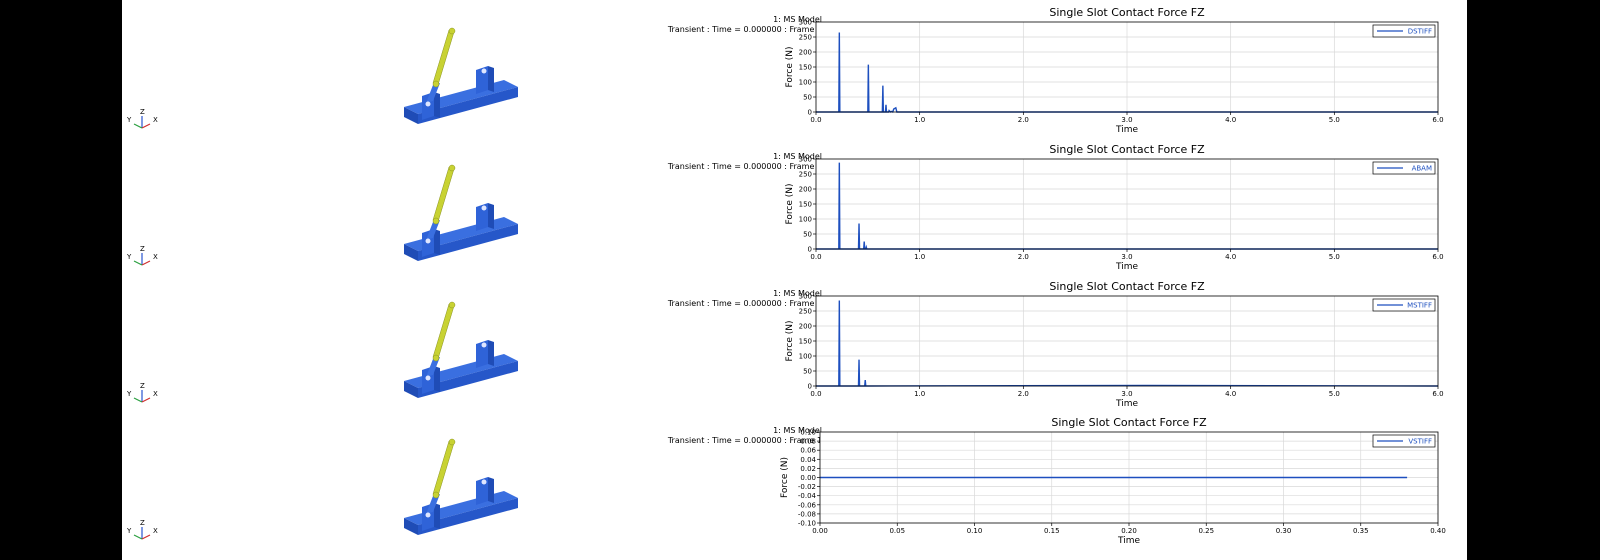  What do you see at coordinates (437, 242) in the screenshot?
I see `model-left-bracket-shade` at bounding box center [437, 242].